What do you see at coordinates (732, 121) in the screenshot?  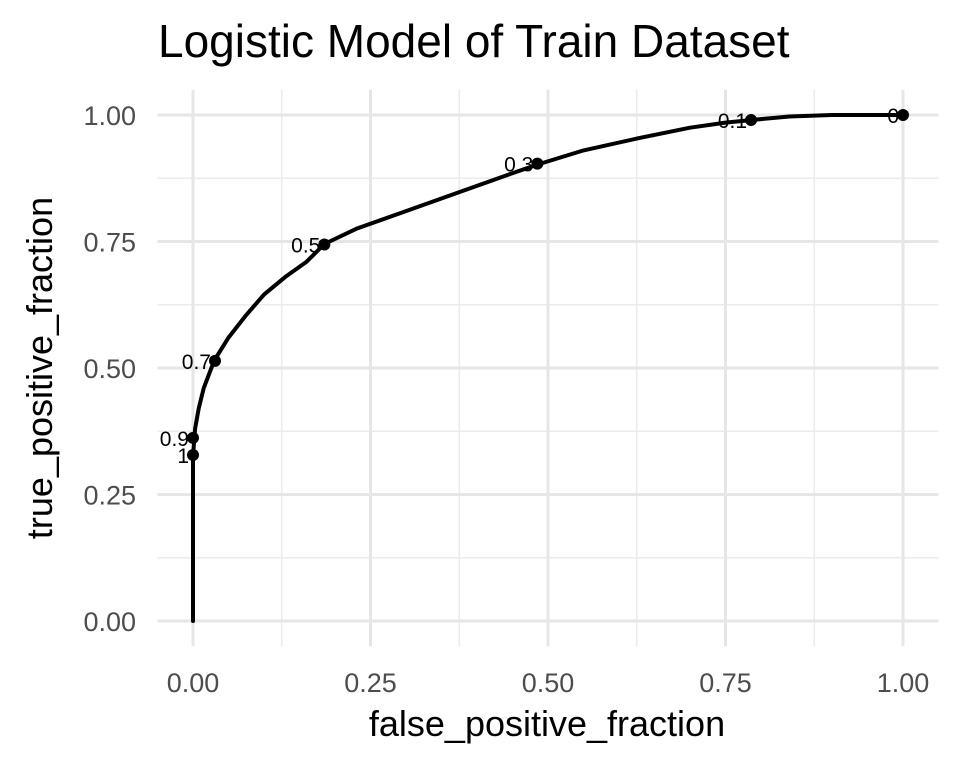 I see `cutoff-label: 0.1` at bounding box center [732, 121].